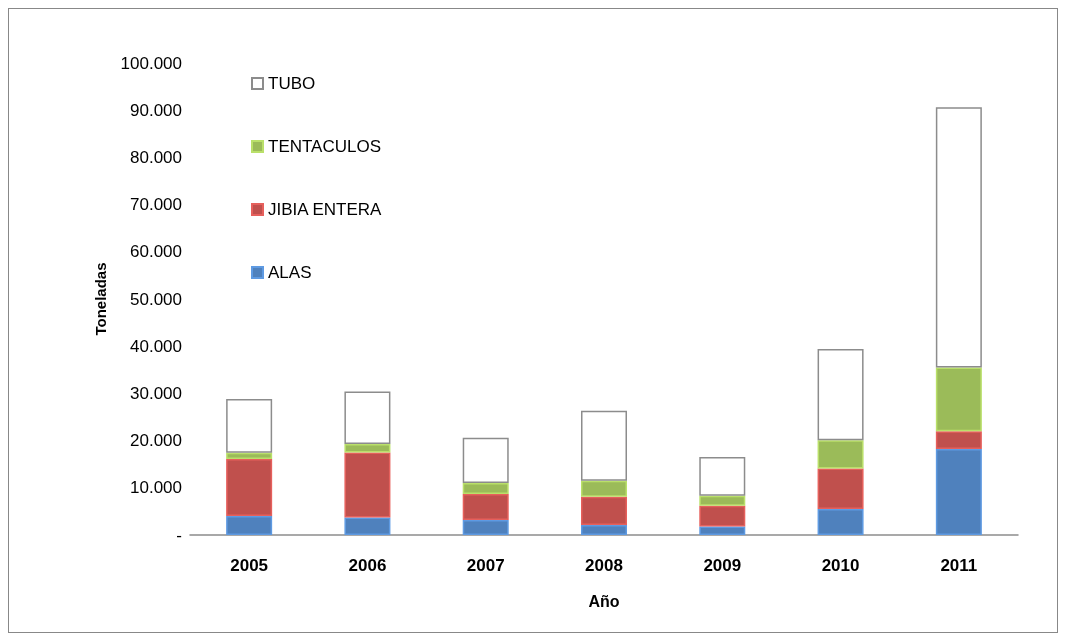 The width and height of the screenshot is (1068, 641). Describe the element at coordinates (156, 205) in the screenshot. I see `y-tick-label: 70.000` at that location.